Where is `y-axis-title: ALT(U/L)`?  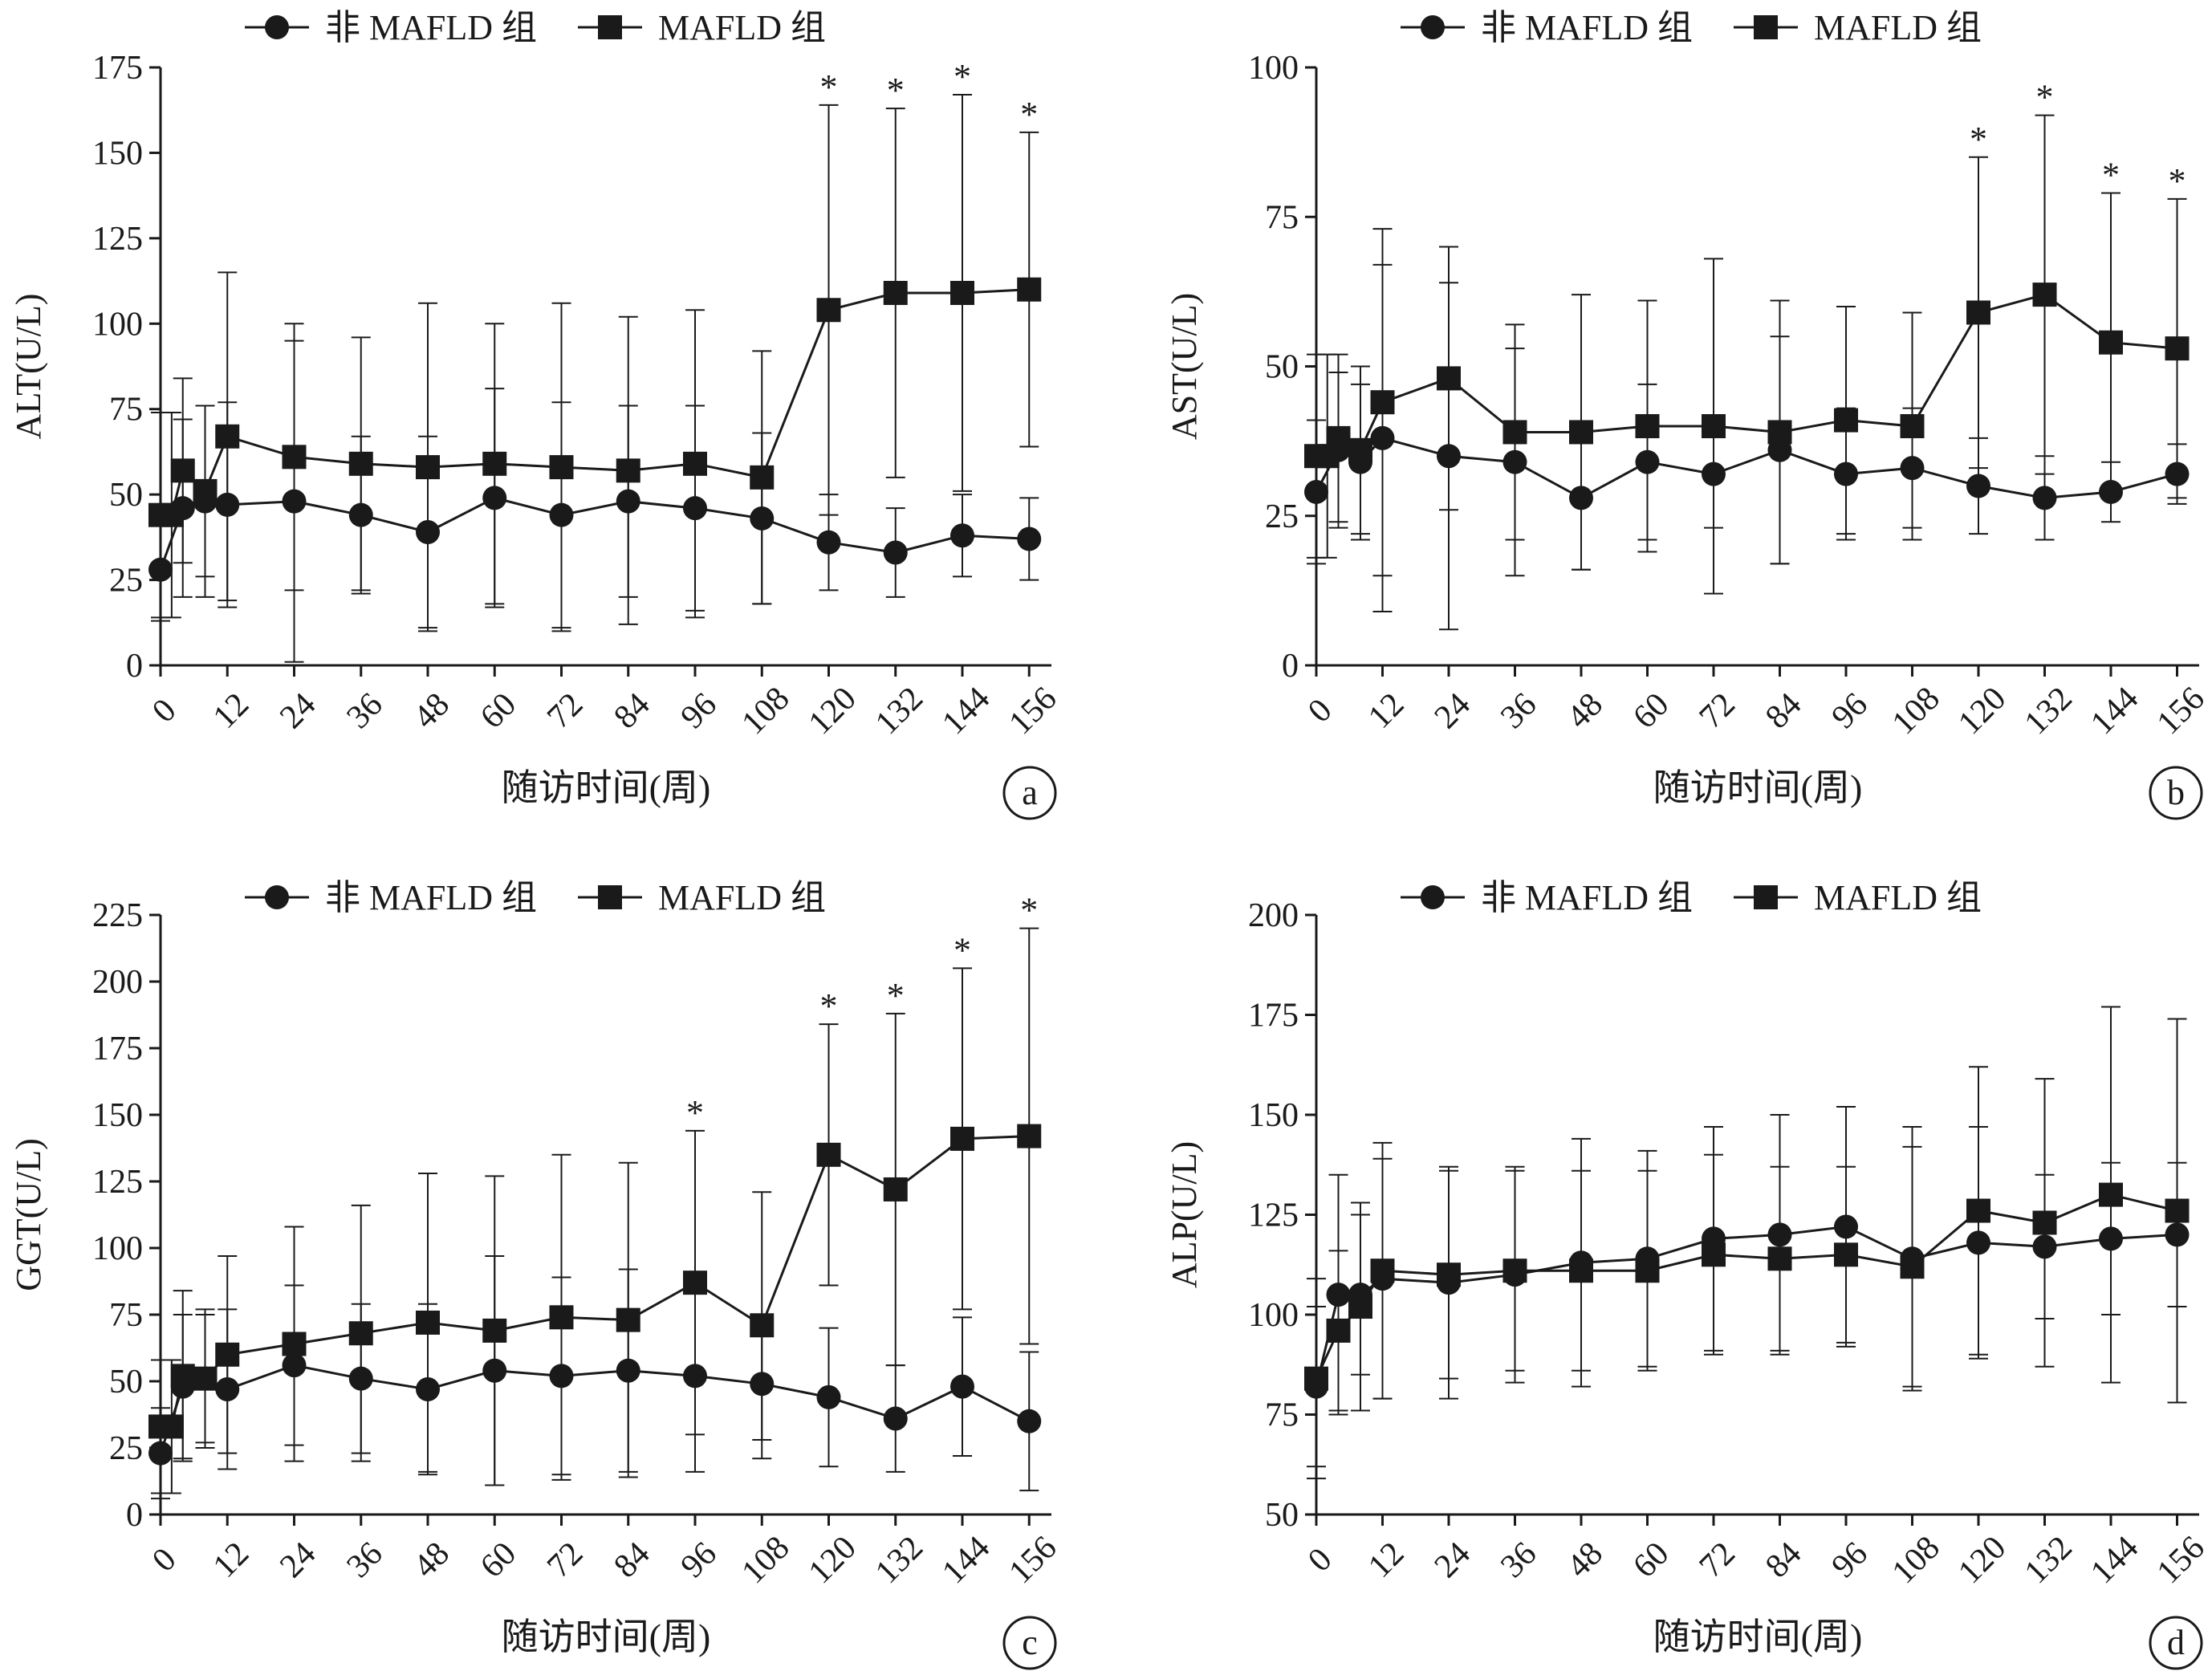 y-axis-title: ALT(U/L) is located at coordinates (29, 367).